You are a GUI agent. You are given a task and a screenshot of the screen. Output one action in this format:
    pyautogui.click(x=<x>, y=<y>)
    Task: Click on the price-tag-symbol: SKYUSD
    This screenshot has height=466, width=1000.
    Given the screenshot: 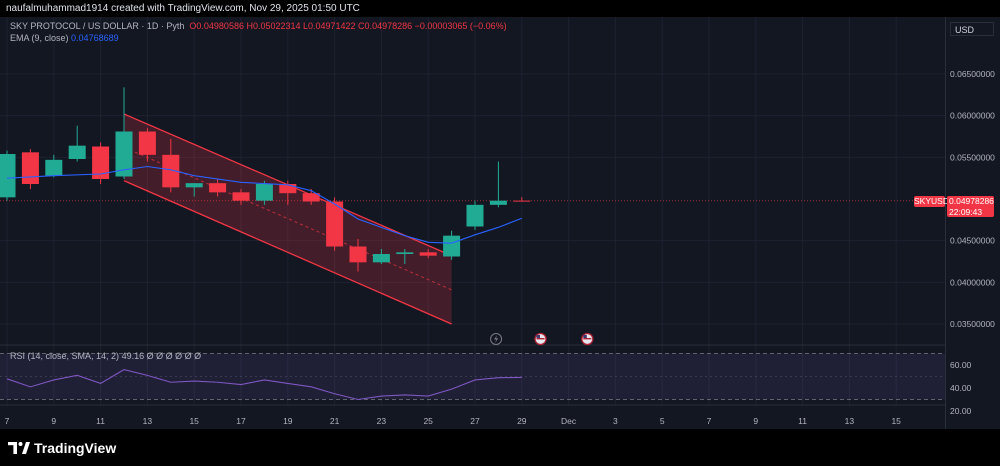 What is the action you would take?
    pyautogui.click(x=931, y=201)
    